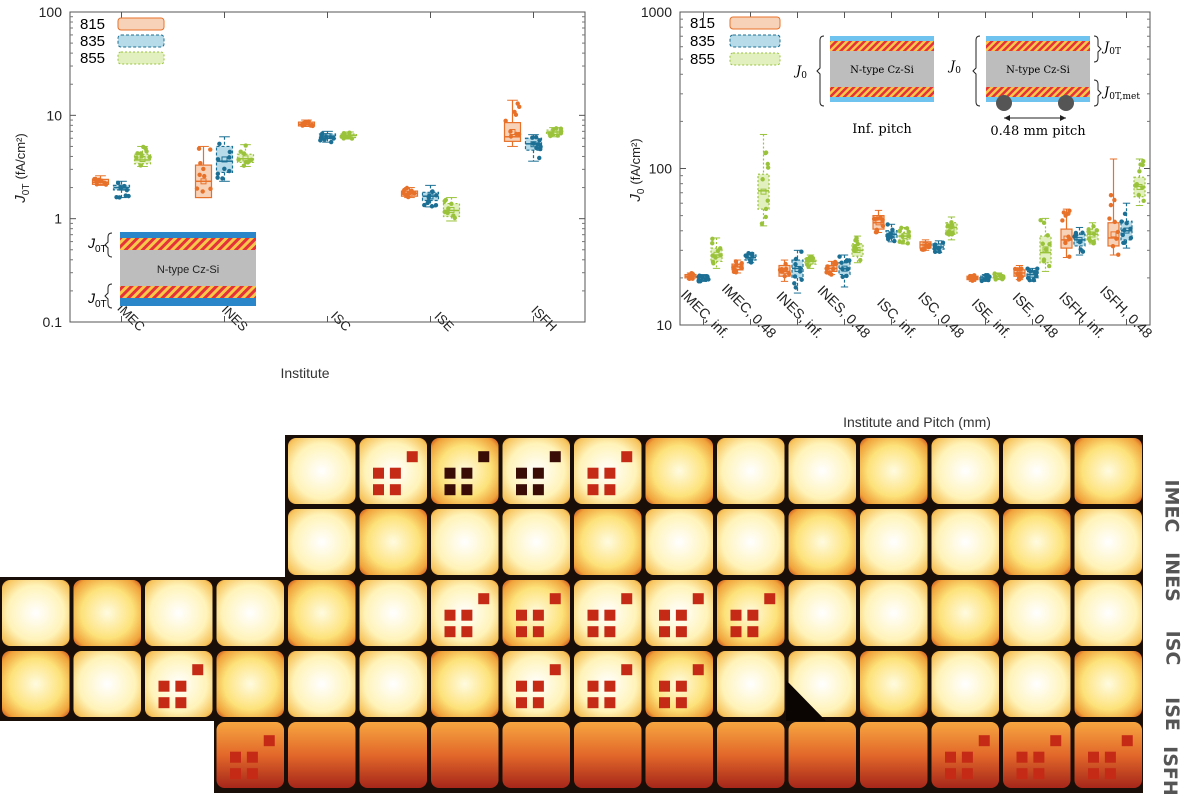 This screenshot has height=796, width=1200. Describe the element at coordinates (882, 70) in the screenshot. I see `right-inset-inf-text: N-type Cz-Si` at that location.